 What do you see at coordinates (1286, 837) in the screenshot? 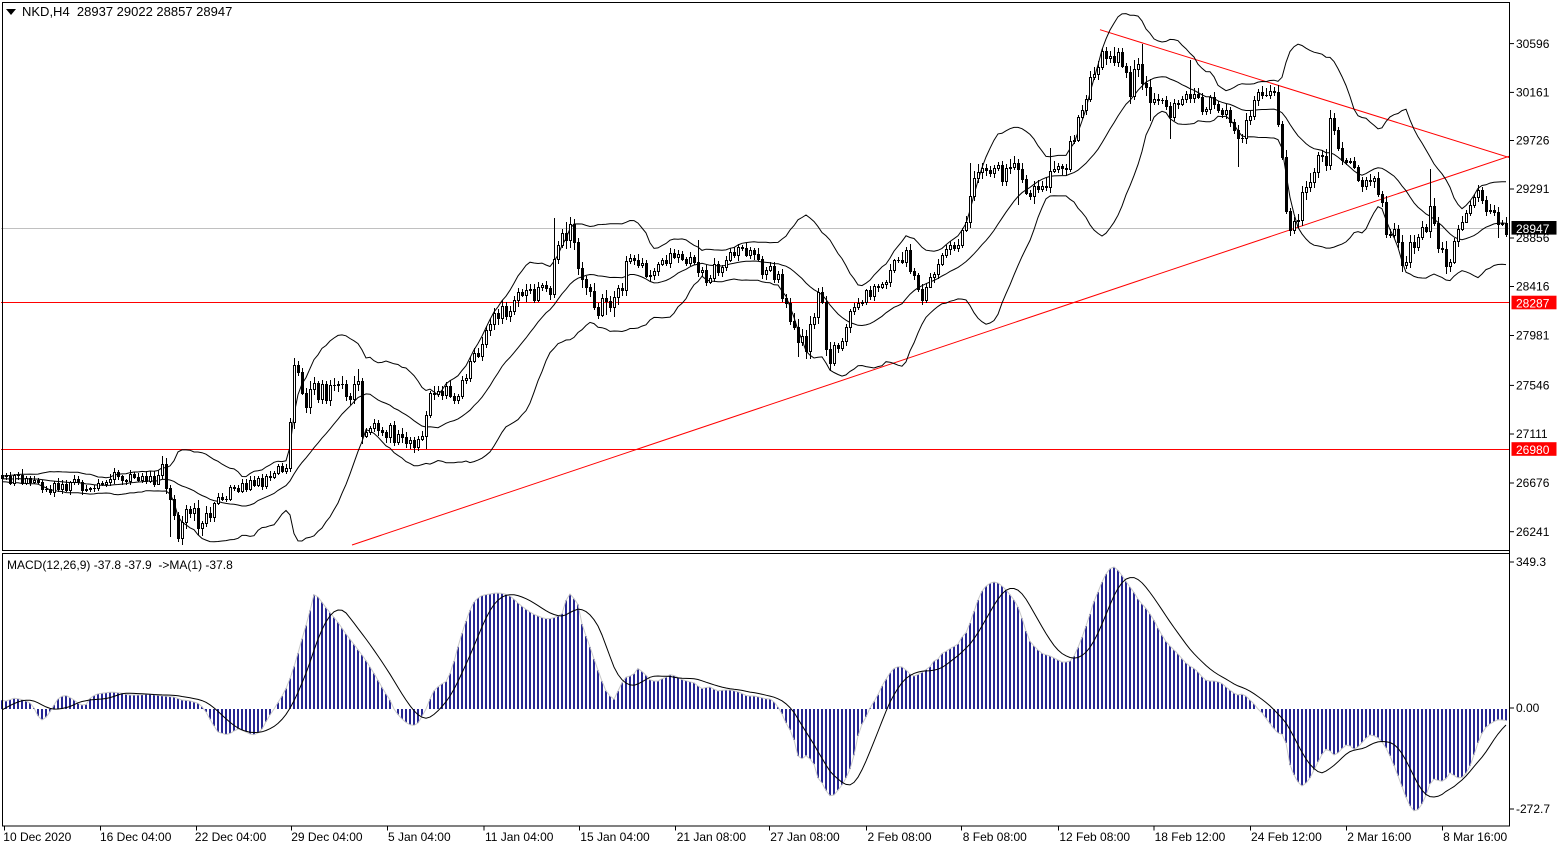
I see `svg-text: 24 Feb 12:00` at bounding box center [1286, 837].